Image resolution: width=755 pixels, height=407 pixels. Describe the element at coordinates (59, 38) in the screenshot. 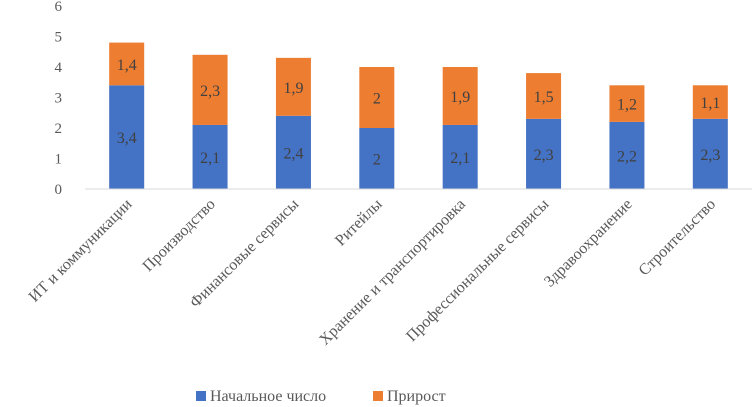

I see `y-tick-label: 5` at that location.